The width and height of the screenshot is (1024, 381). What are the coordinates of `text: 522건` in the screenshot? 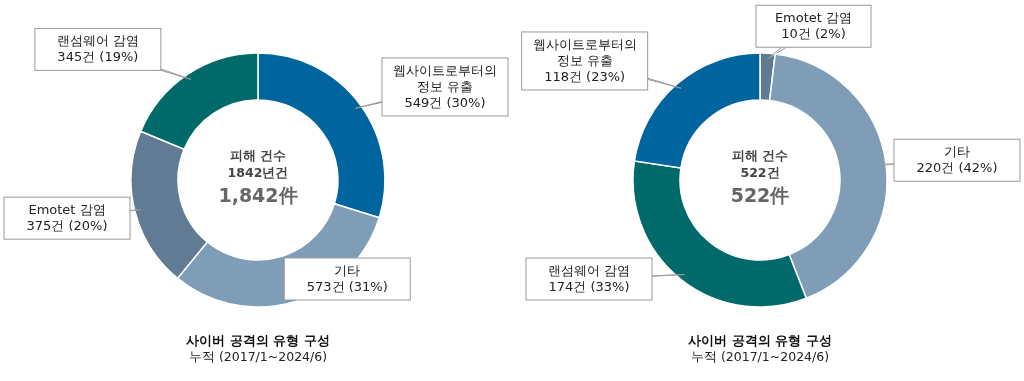 It's located at (760, 172).